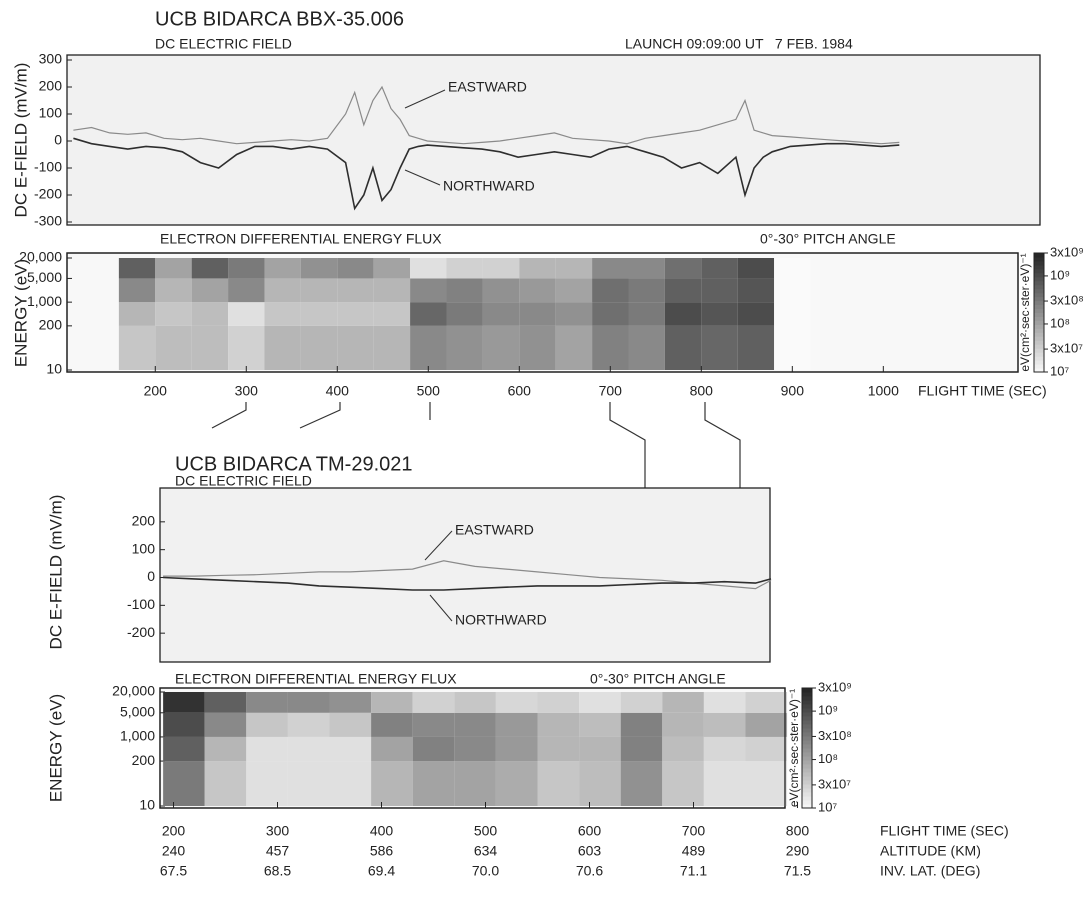  I want to click on y-tick-label: -100, so click(141, 604).